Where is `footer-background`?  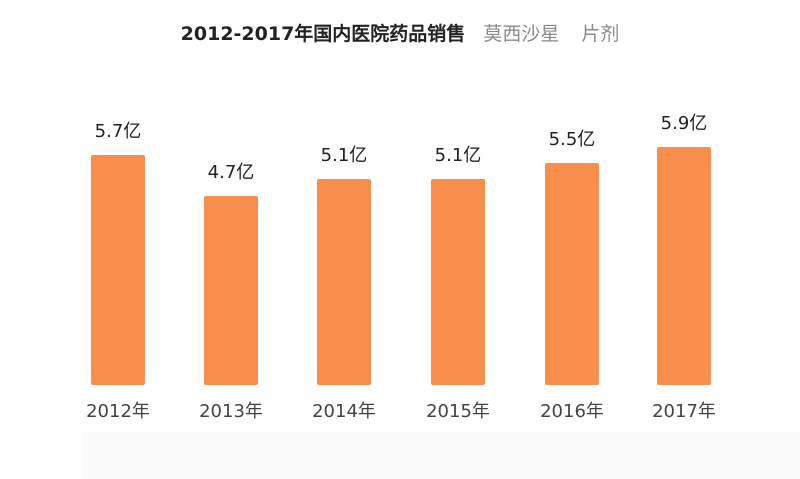 footer-background is located at coordinates (441, 455).